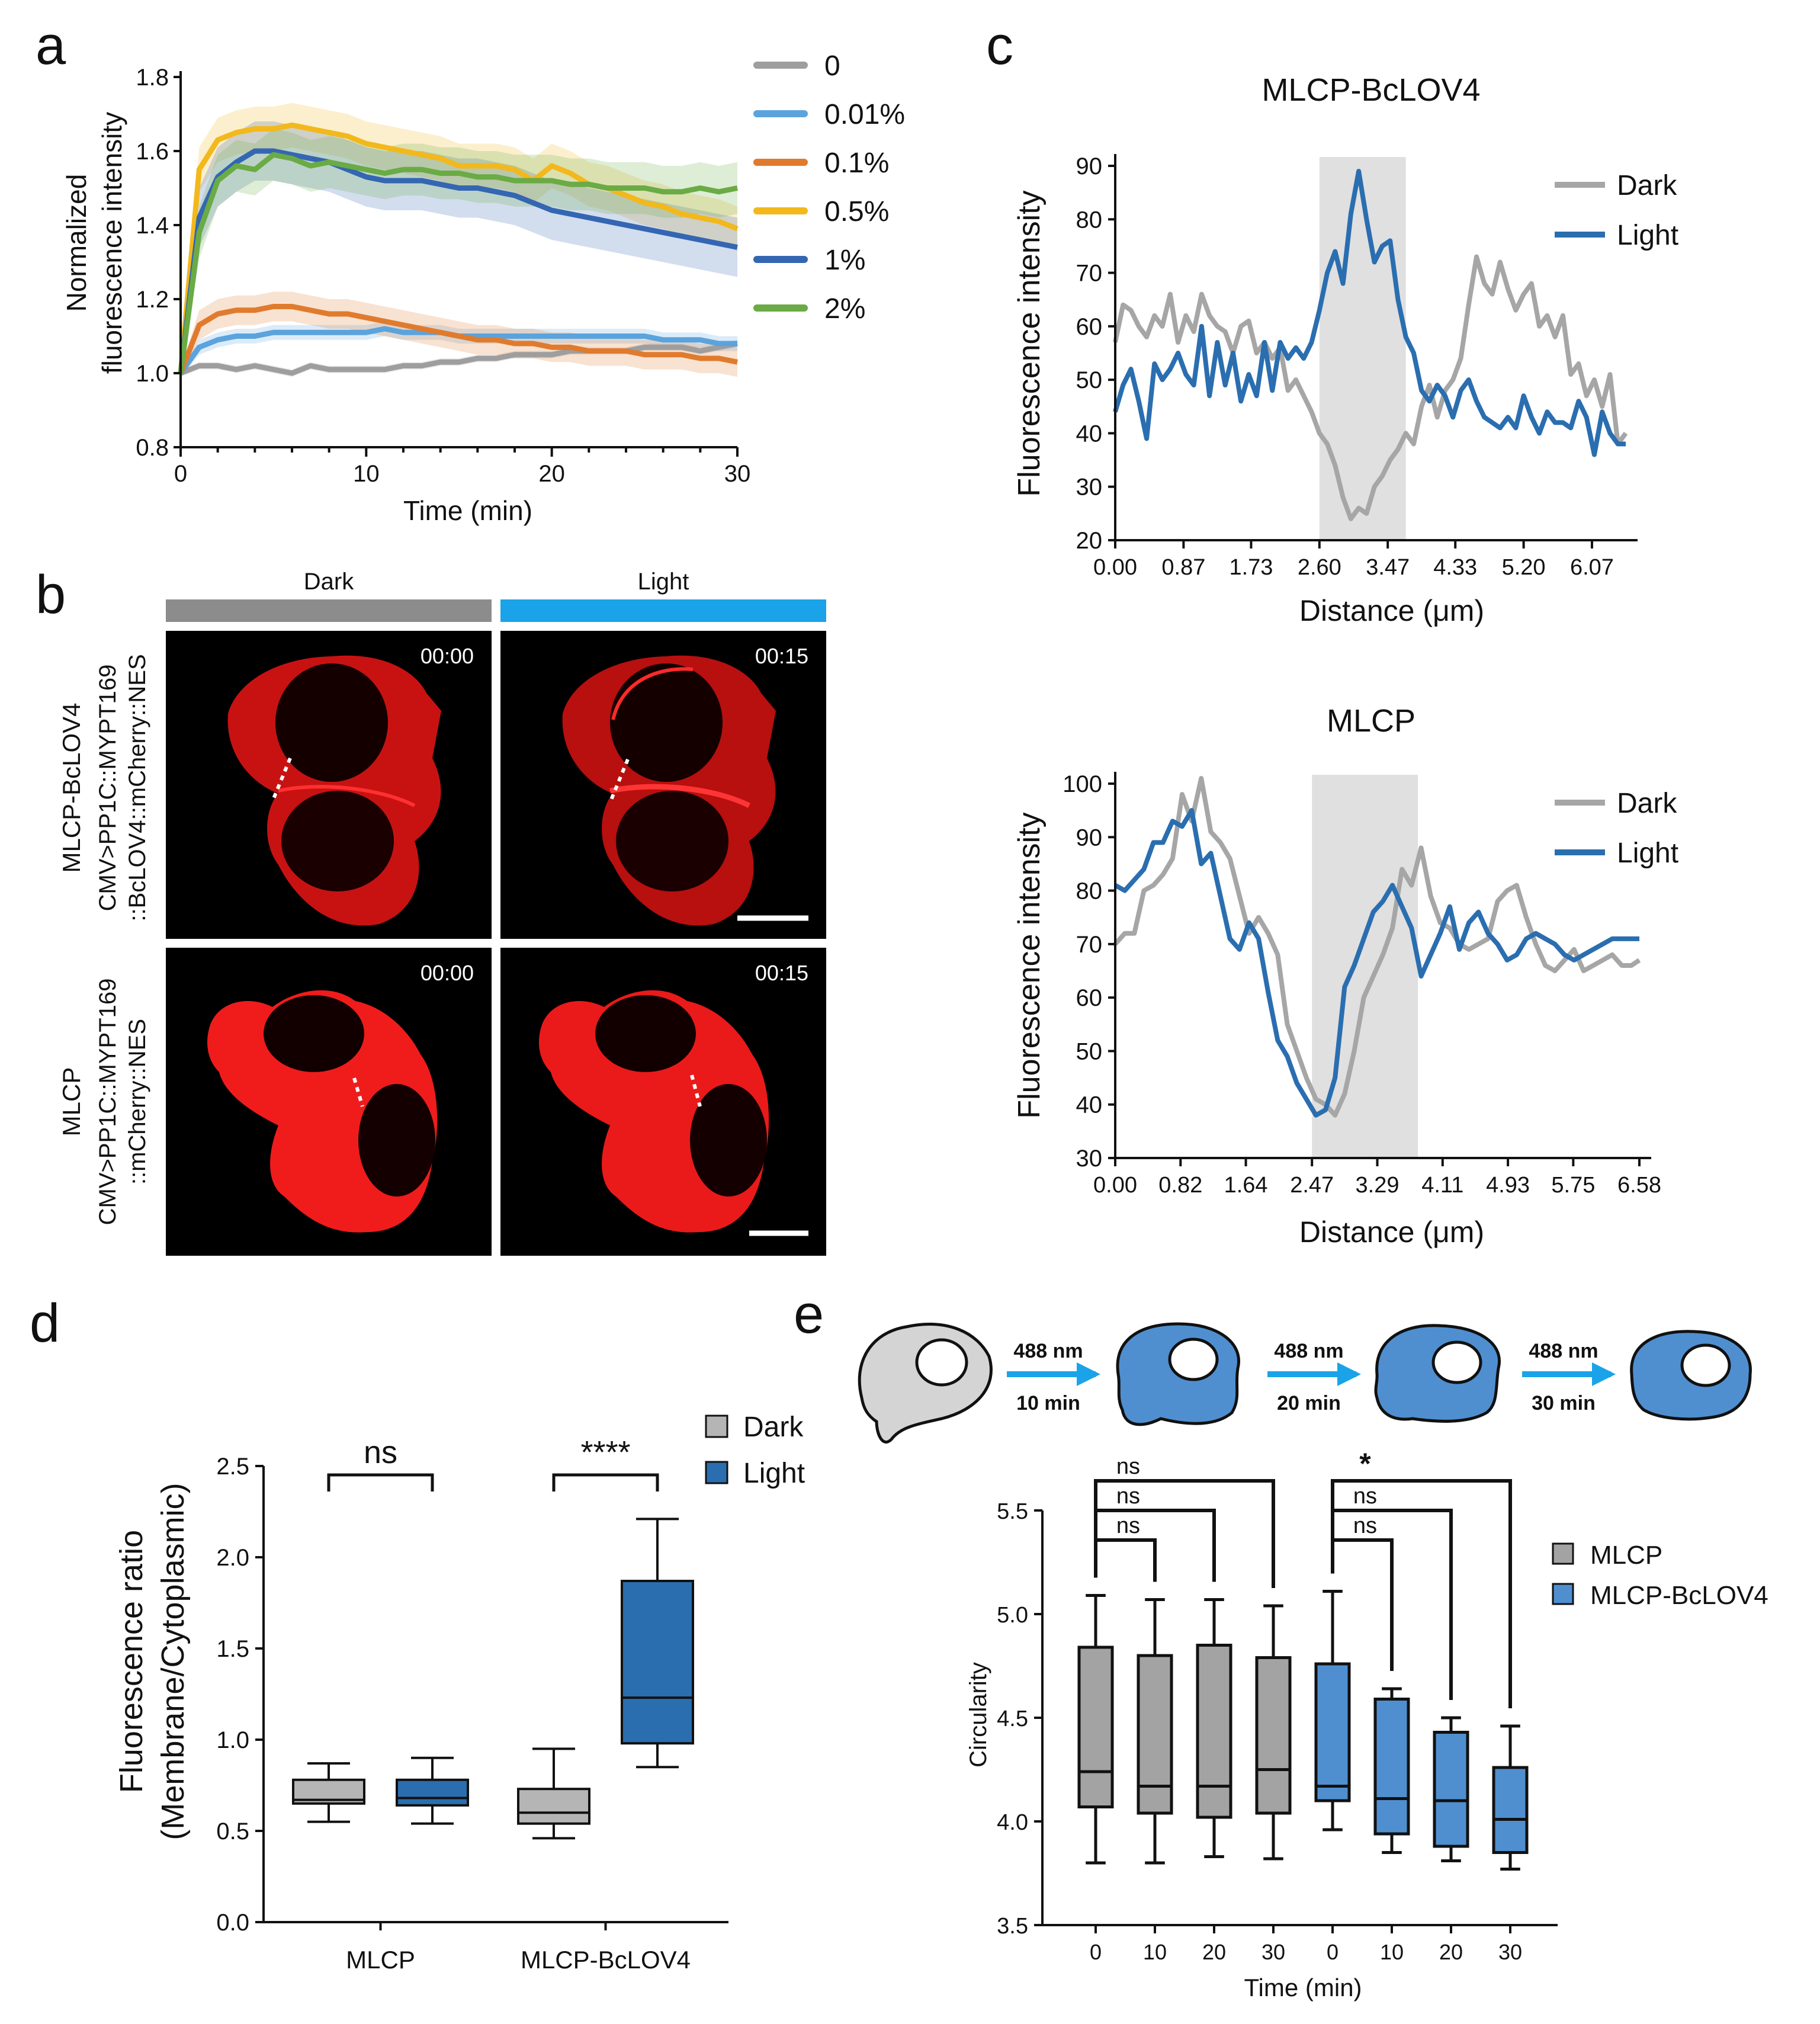  What do you see at coordinates (1319, 567) in the screenshot?
I see `c1-x-tick-label: 2.60` at bounding box center [1319, 567].